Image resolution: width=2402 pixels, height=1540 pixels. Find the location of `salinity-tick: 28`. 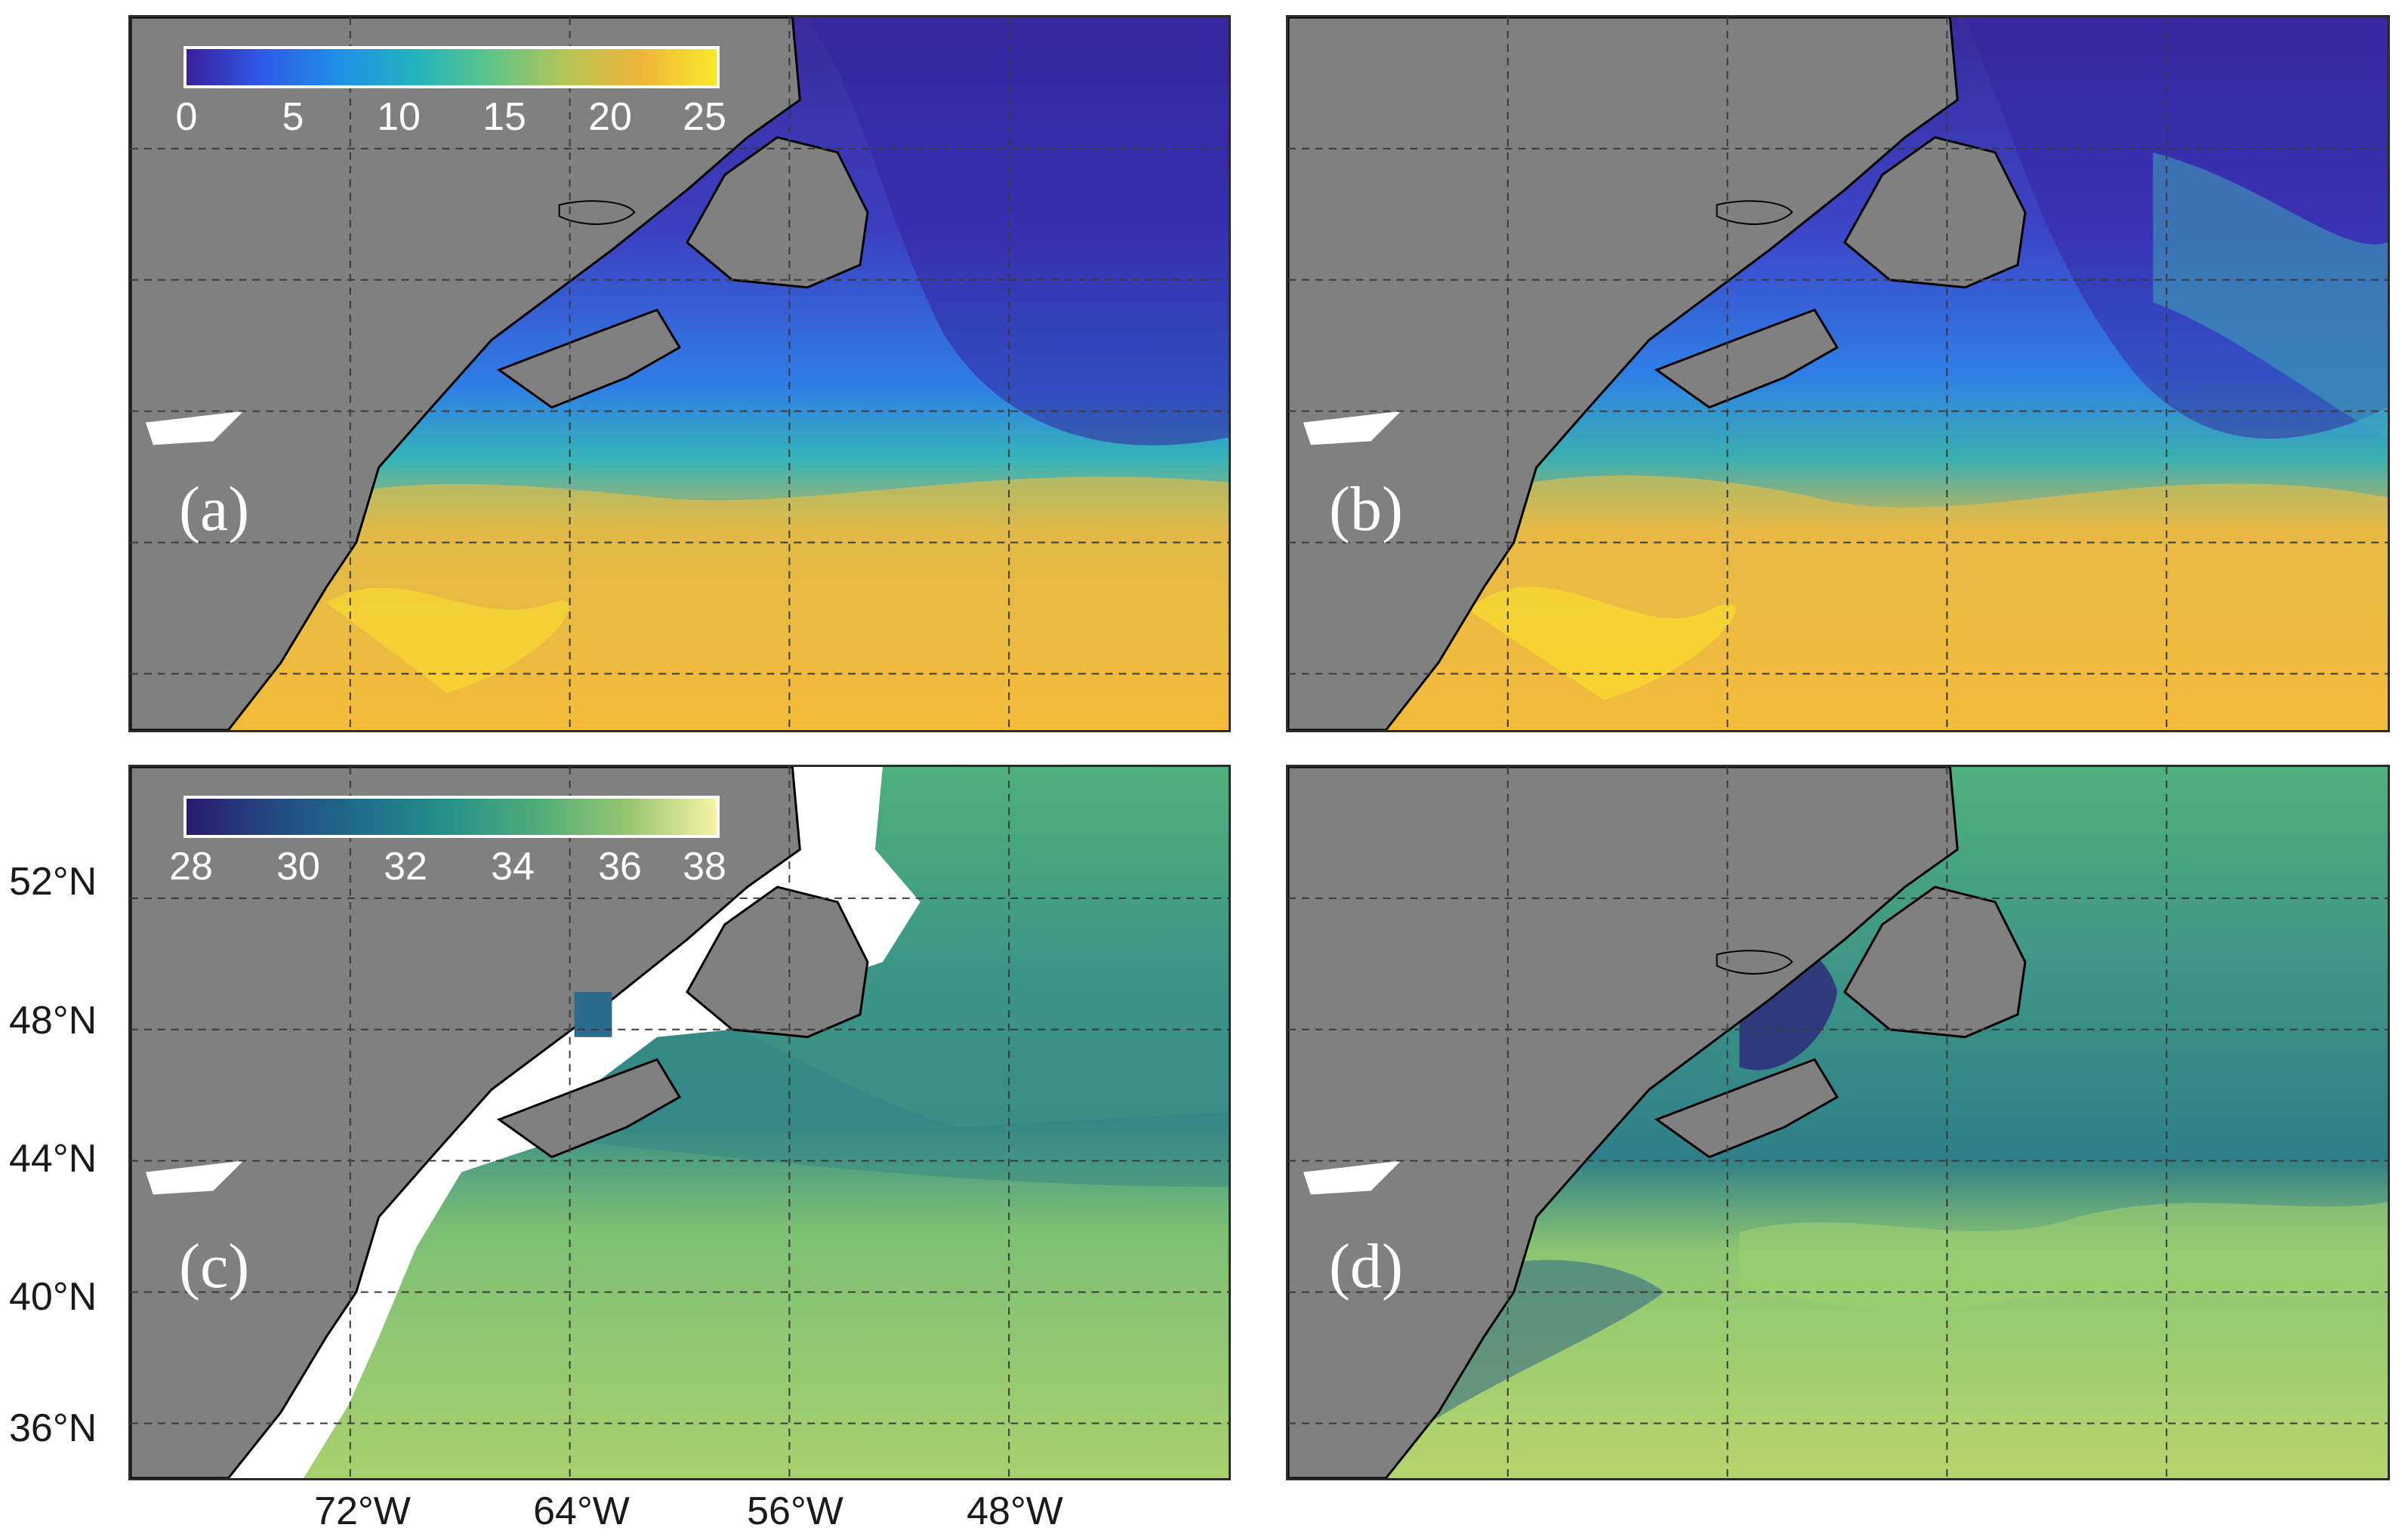

salinity-tick: 28 is located at coordinates (191, 867).